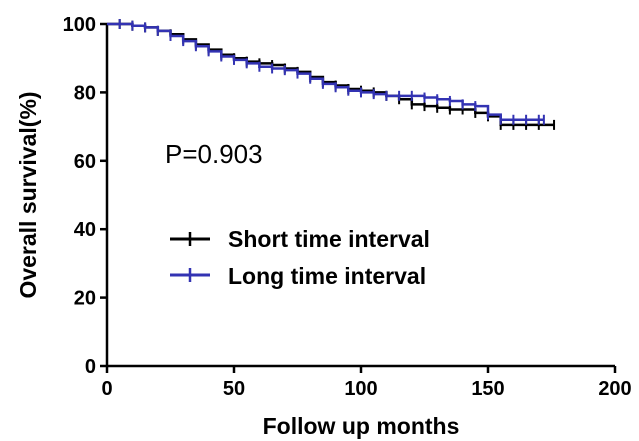 The image size is (639, 441). Describe the element at coordinates (28, 194) in the screenshot. I see `y-axis-title: Overall survival(%)` at that location.